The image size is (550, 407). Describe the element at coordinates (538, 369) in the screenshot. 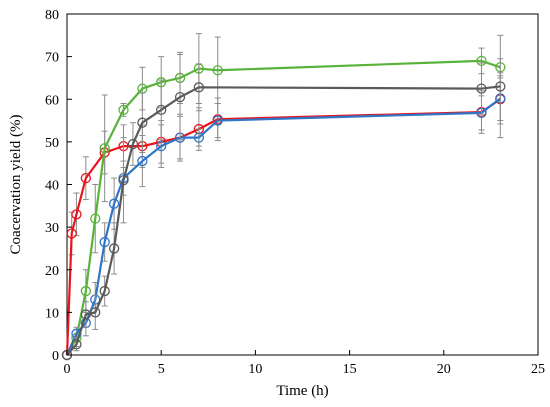

I see `x-tick-label: 25` at that location.